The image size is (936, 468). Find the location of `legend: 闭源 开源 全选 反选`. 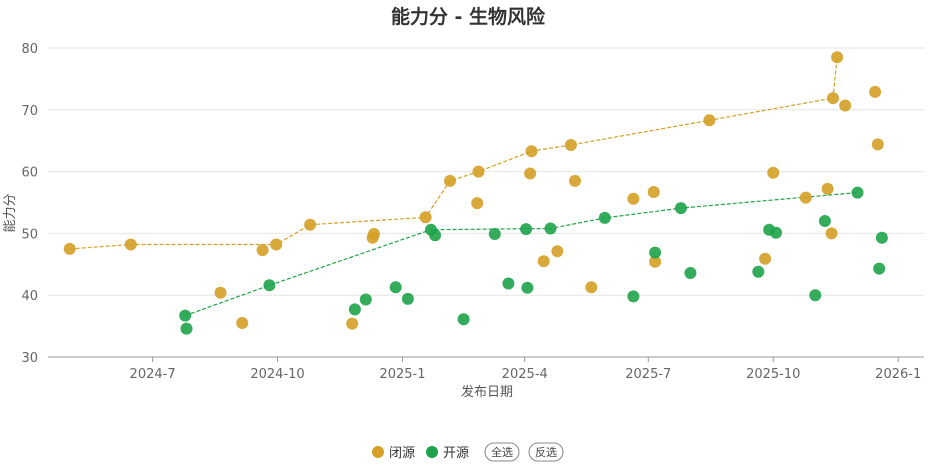

legend: 闭源 开源 全选 反选 is located at coordinates (468, 452).